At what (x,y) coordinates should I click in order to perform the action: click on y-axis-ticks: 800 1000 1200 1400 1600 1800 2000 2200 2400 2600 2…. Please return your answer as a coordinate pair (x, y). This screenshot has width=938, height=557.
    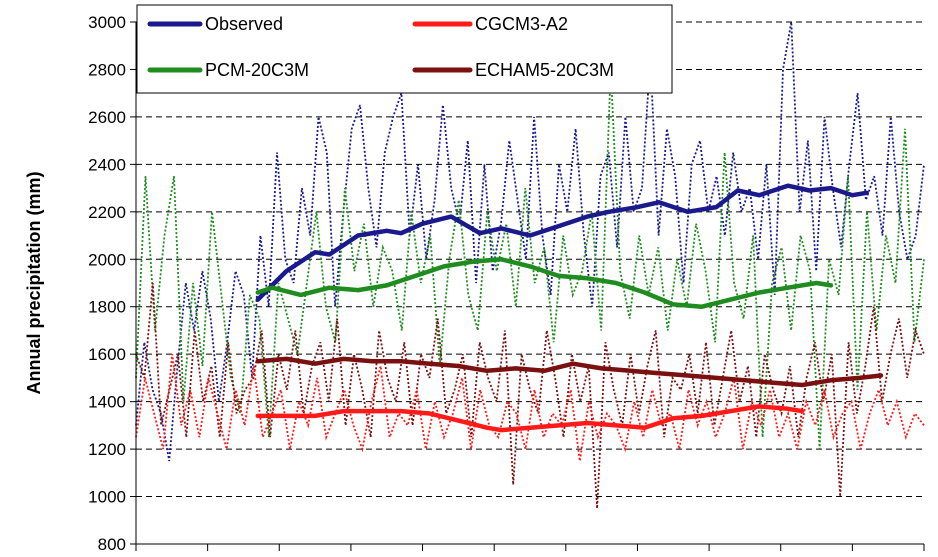
    Looking at the image, I should click on (112, 283).